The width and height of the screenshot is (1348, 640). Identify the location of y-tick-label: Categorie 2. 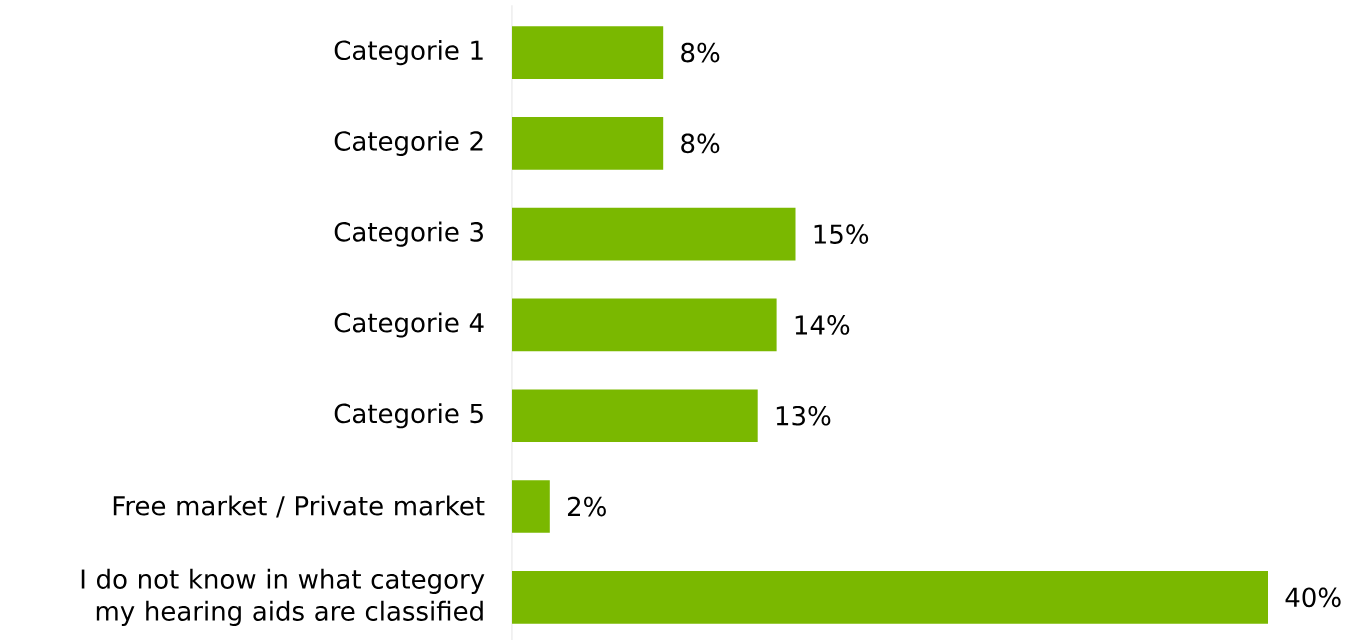
(408, 143).